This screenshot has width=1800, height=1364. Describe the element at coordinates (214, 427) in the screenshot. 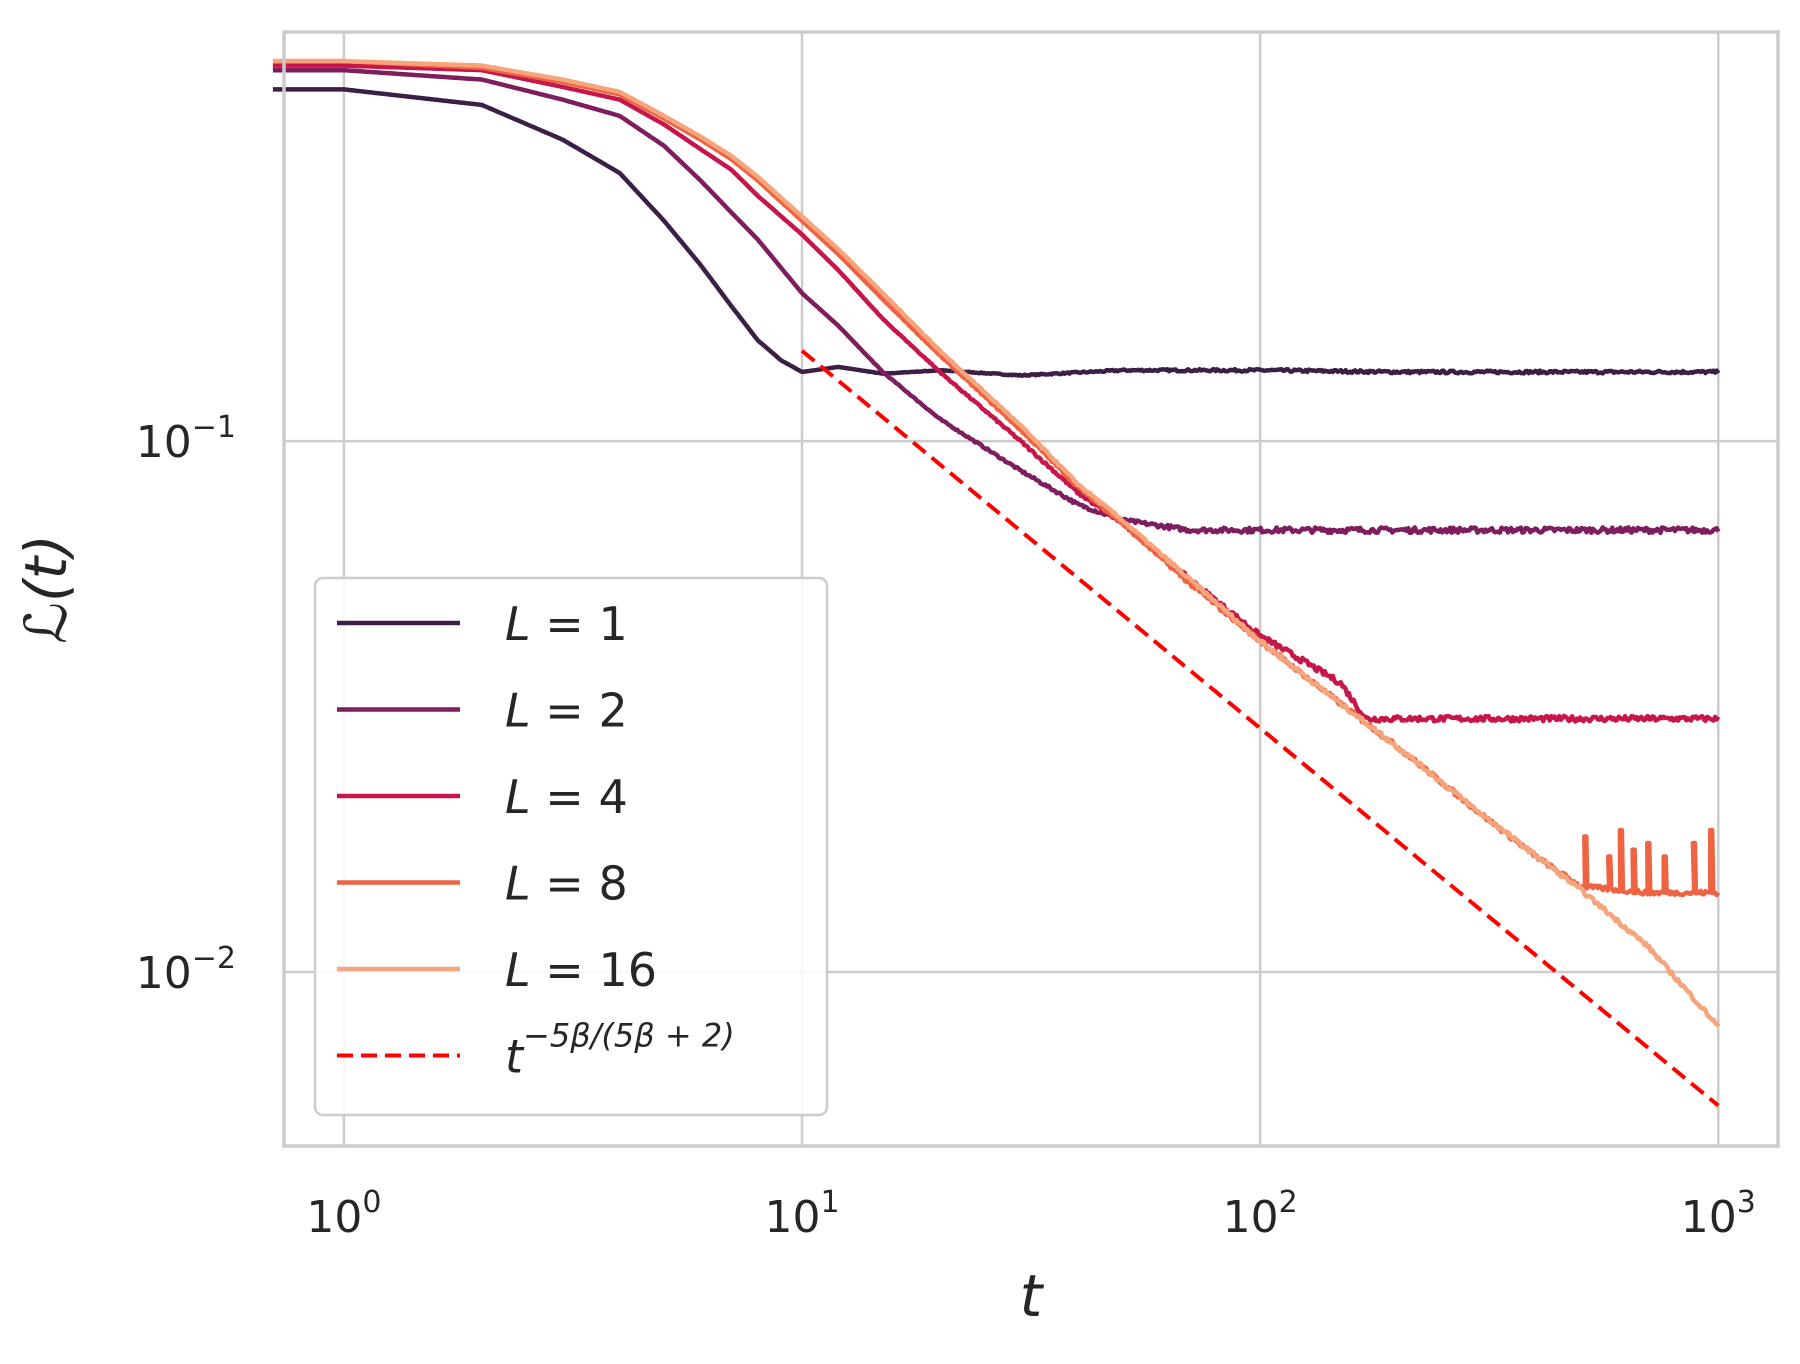

I see `y-tick-exp: −1` at that location.